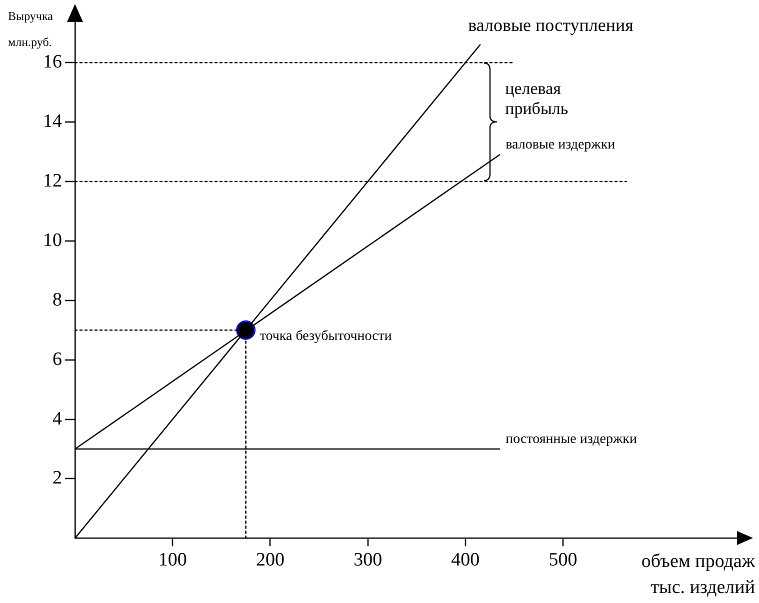 The image size is (759, 603). What do you see at coordinates (326, 336) in the screenshot?
I see `series-label: точка безубыточности` at bounding box center [326, 336].